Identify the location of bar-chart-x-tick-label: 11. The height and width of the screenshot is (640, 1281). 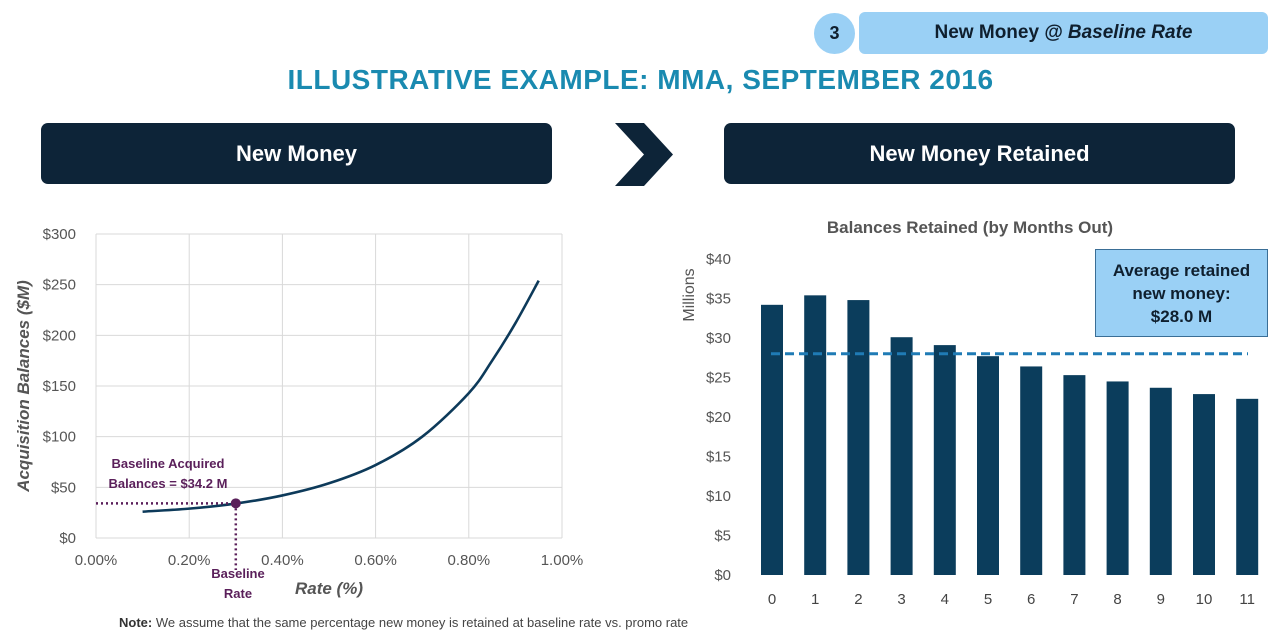
(1247, 599).